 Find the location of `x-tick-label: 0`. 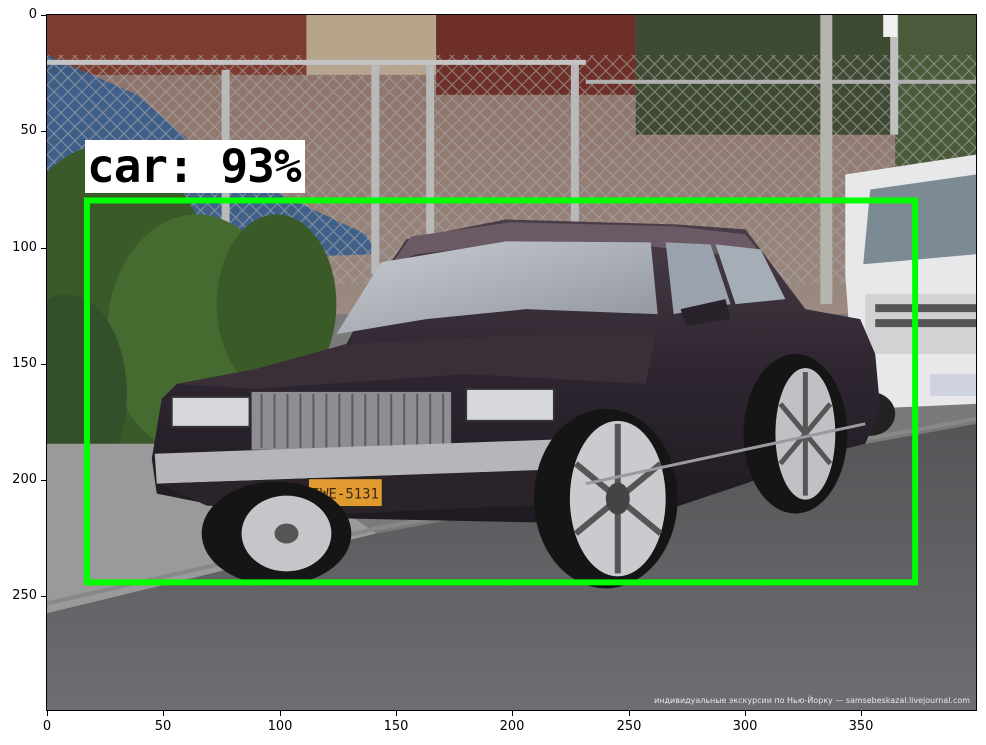

x-tick-label: 0 is located at coordinates (47, 726).